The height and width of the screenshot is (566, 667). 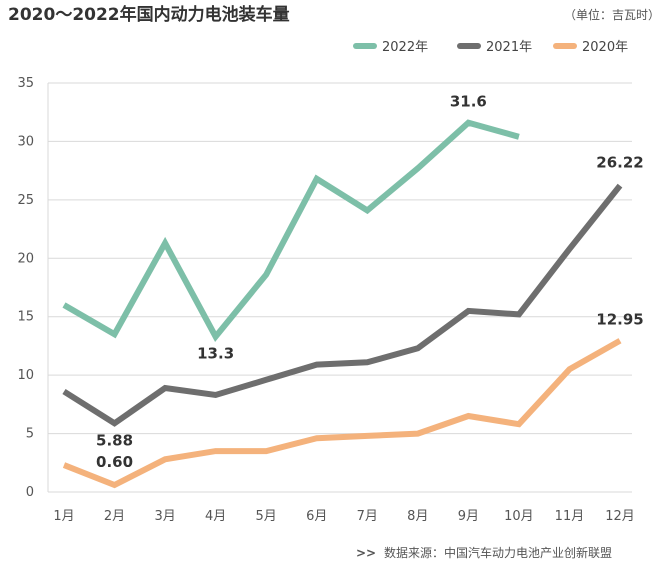 I want to click on x-tick-label: 5月, so click(x=266, y=516).